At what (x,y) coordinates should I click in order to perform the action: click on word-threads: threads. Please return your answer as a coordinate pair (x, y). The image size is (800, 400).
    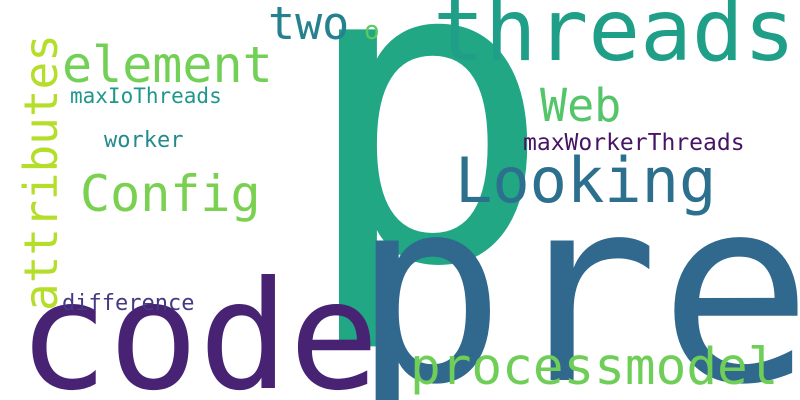
    Looking at the image, I should click on (614, 40).